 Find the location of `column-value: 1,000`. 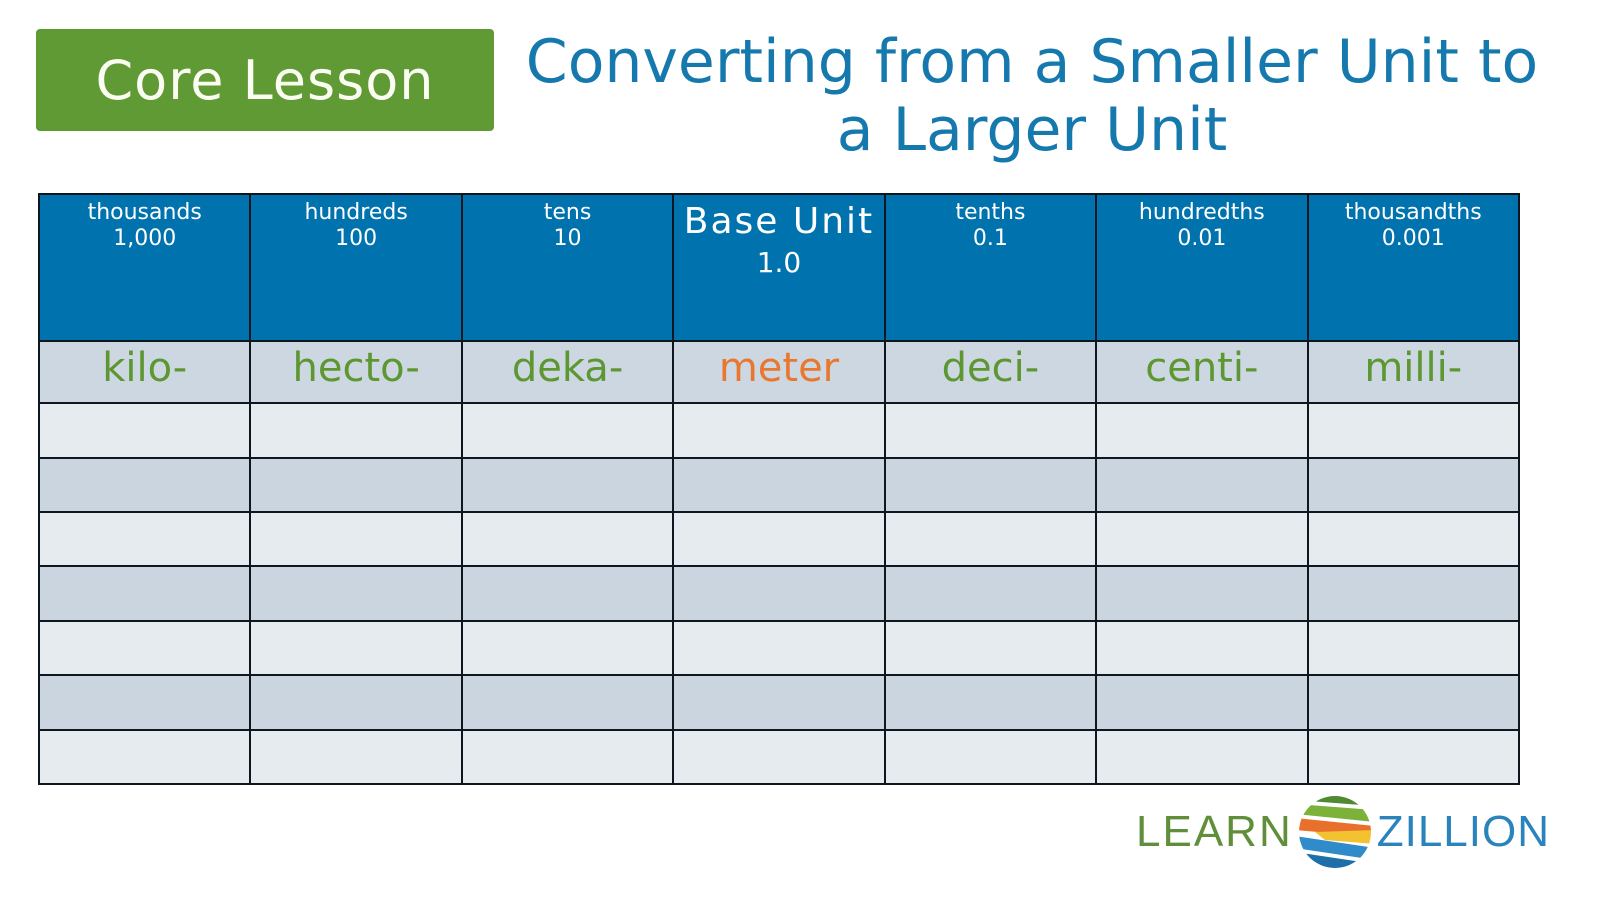

column-value: 1,000 is located at coordinates (145, 238).